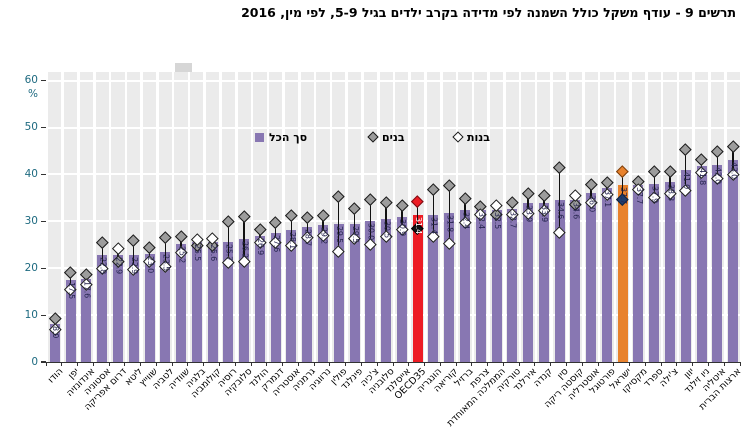  I want to click on bar-value-label: 30.0, so click(371, 232).